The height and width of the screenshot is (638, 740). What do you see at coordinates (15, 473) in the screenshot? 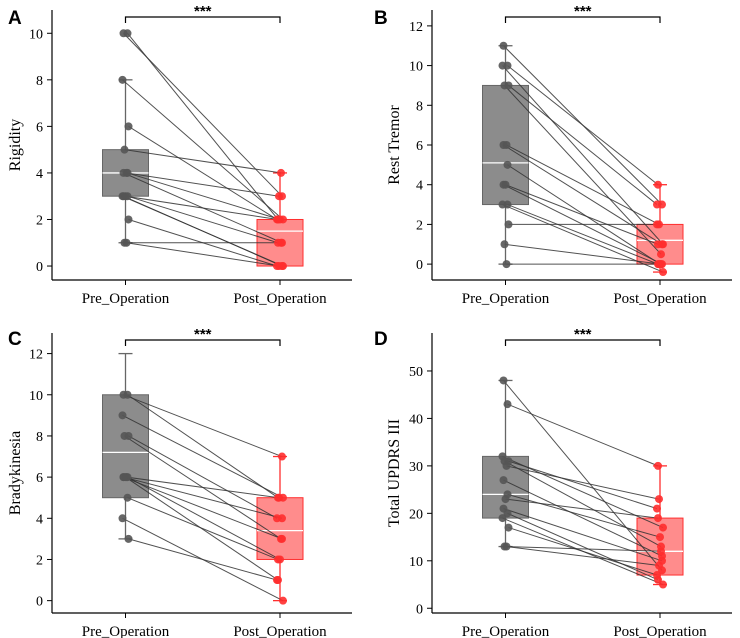
I see `y-axis-label: Bradykinesia` at bounding box center [15, 473].